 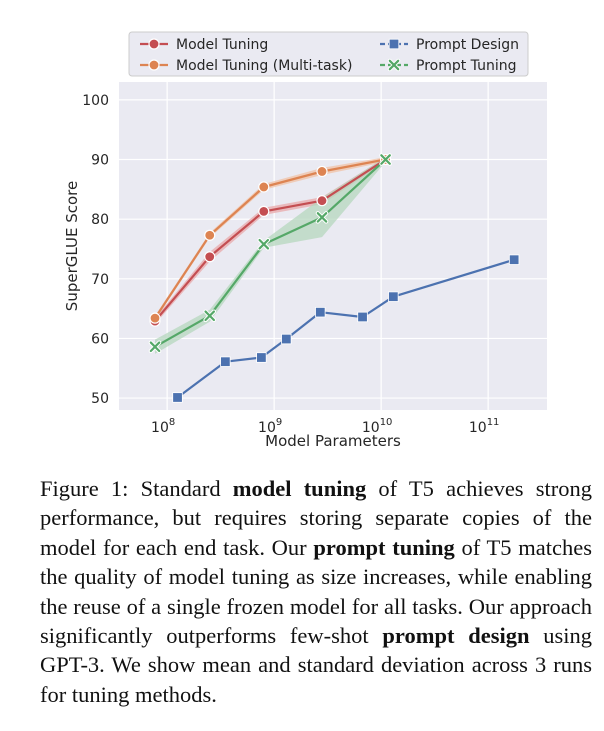 I want to click on y-tick-label: 80, so click(x=100, y=220).